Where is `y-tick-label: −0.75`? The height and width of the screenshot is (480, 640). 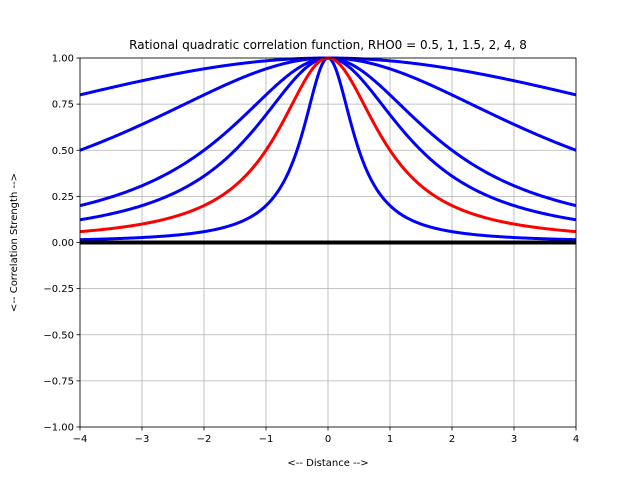 y-tick-label: −0.75 is located at coordinates (58, 381).